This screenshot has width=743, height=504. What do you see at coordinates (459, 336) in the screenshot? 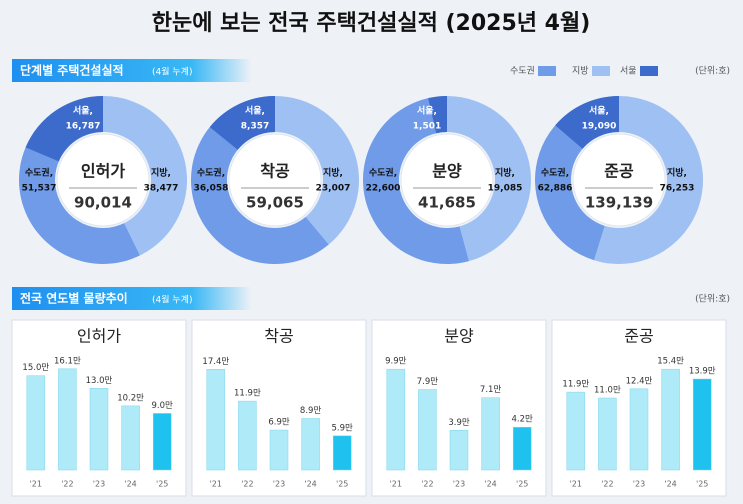
I see `card-title: 분양` at bounding box center [459, 336].